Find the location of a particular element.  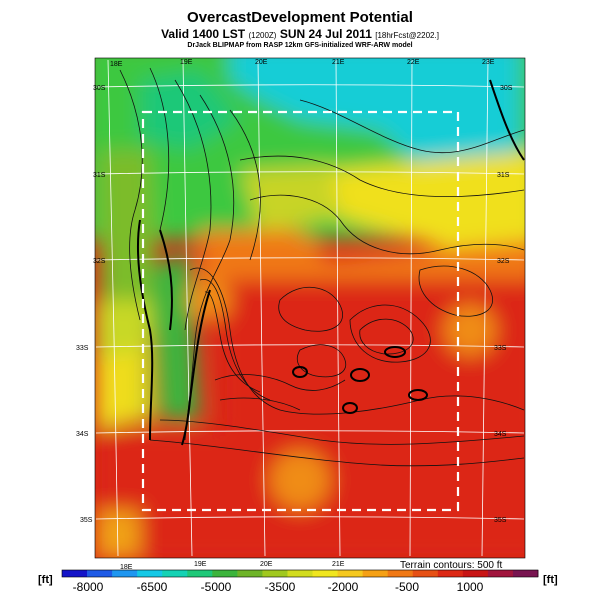

colorbar-label-2: -5000 is located at coordinates (216, 587).